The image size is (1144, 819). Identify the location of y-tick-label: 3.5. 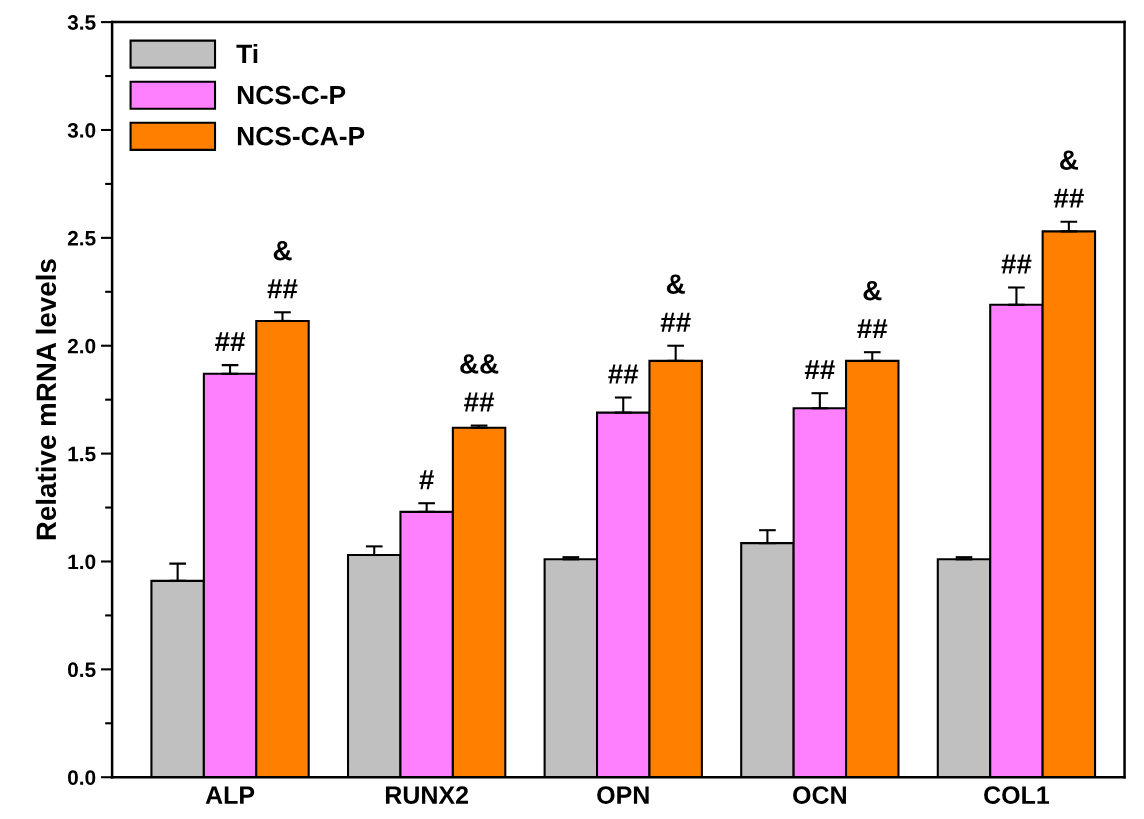
(81, 22).